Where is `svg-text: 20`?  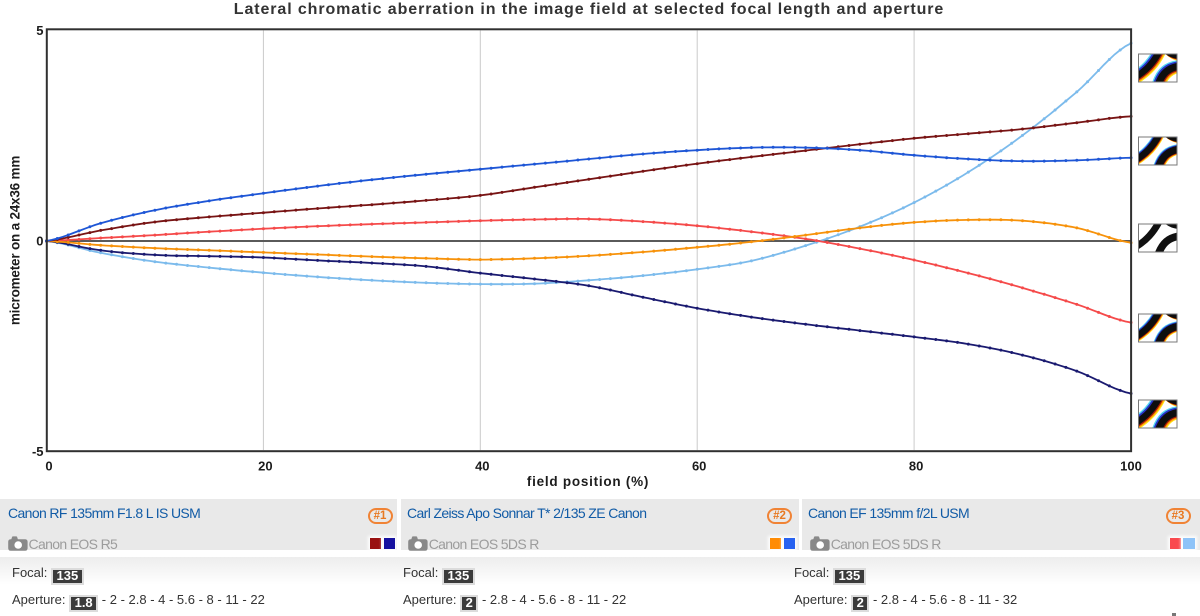 svg-text: 20 is located at coordinates (265, 465).